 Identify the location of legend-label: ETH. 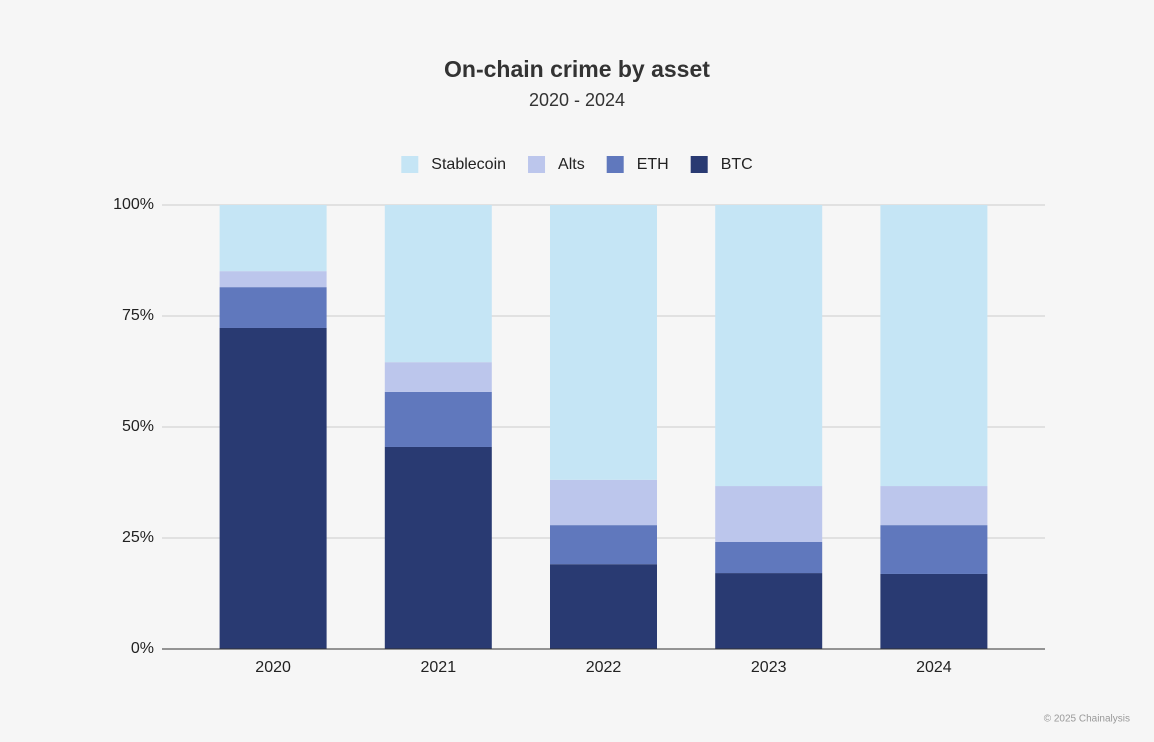
(653, 164).